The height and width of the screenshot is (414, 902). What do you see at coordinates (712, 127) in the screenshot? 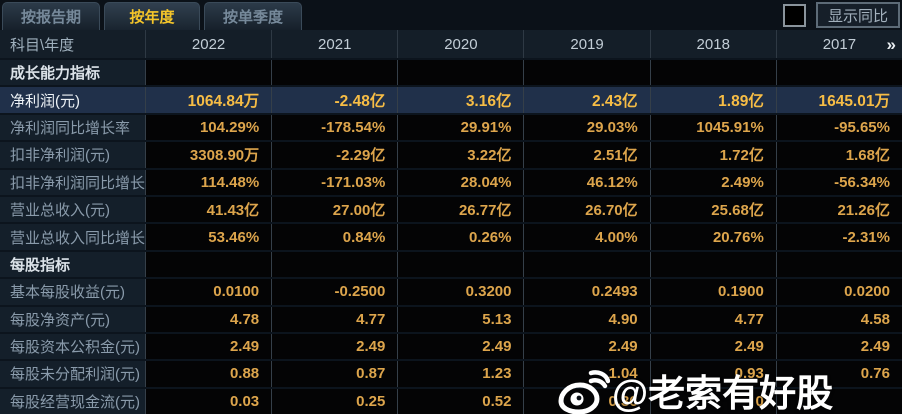
I see `value-cell-2018: 1045.91%` at bounding box center [712, 127].